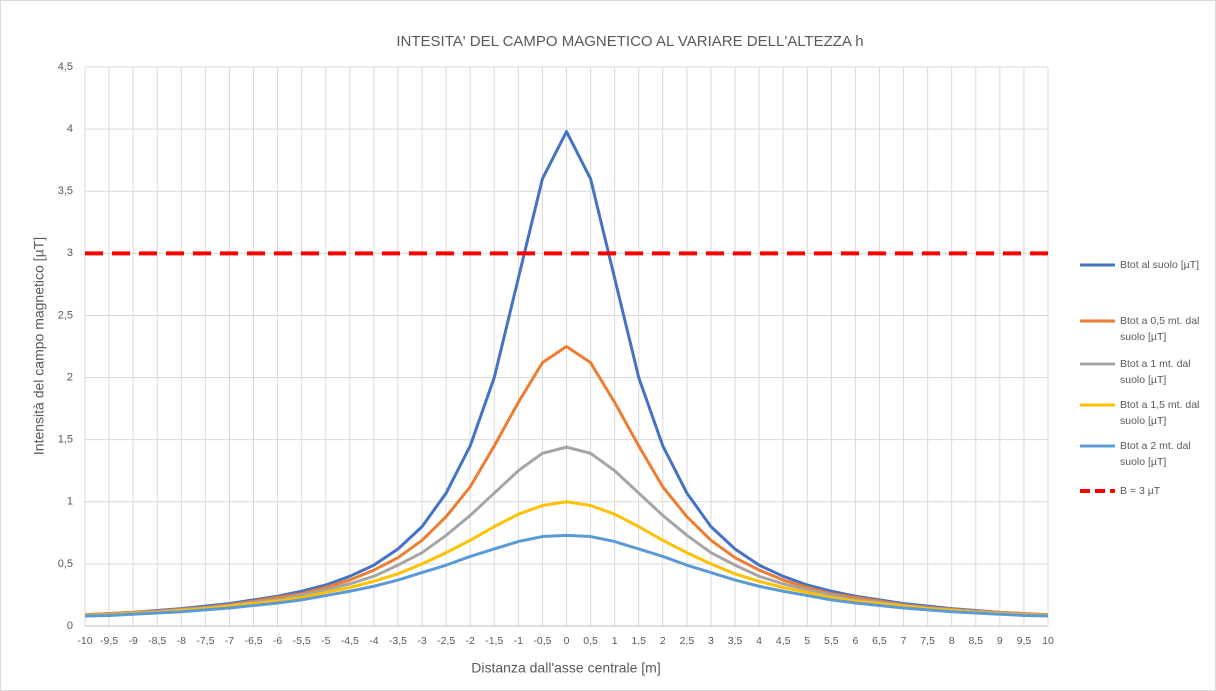  I want to click on x-tick-label: 1,5, so click(638, 641).